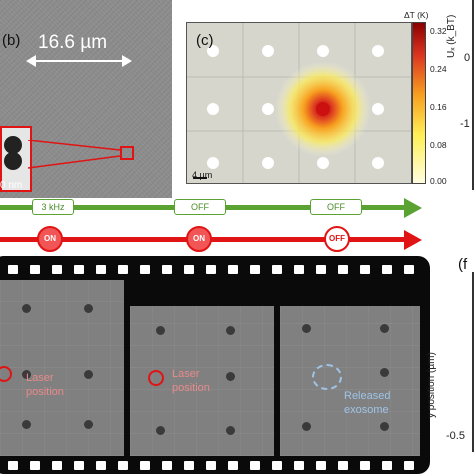 The height and width of the screenshot is (474, 474). Describe the element at coordinates (455, 436) in the screenshot. I see `panel-f-tick: -0.5` at that location.